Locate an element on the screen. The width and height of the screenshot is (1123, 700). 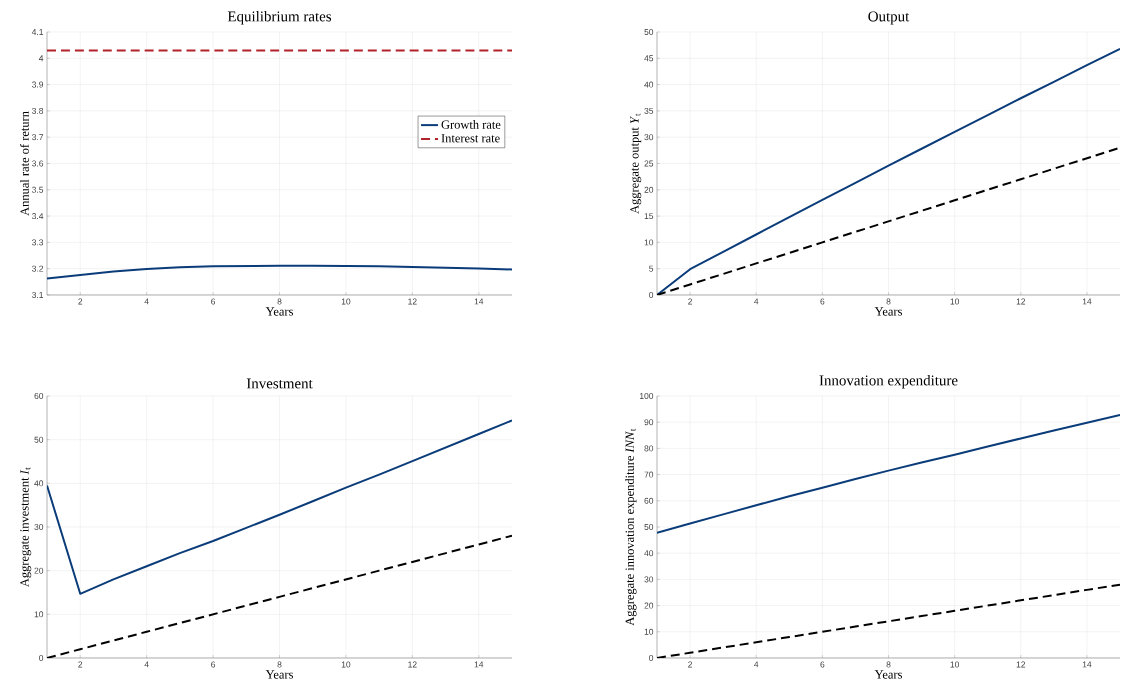
y-tick-label: 3.3 is located at coordinates (38, 242).